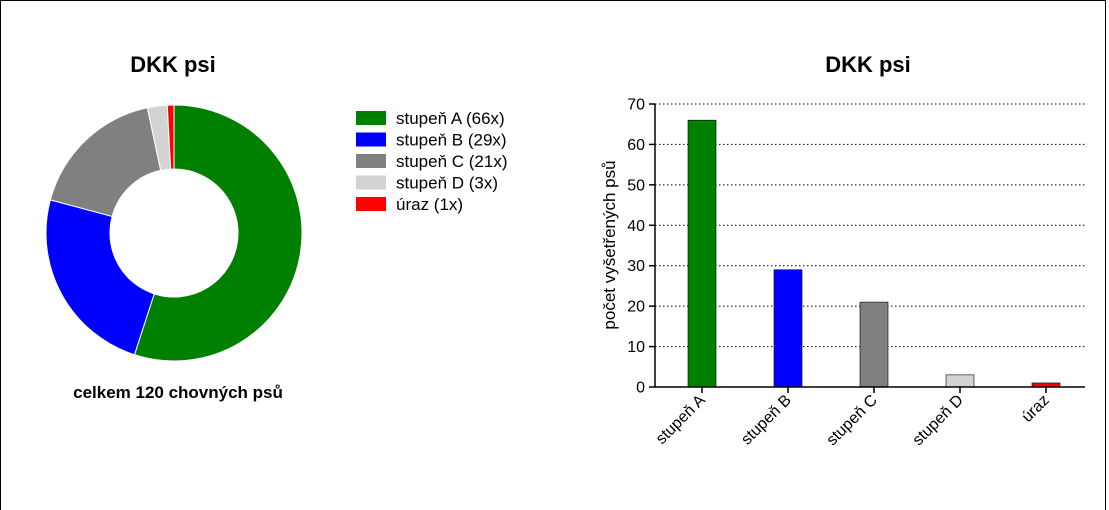 The height and width of the screenshot is (510, 1109). Describe the element at coordinates (681, 420) in the screenshot. I see `x-tick-label: stupeň A` at that location.